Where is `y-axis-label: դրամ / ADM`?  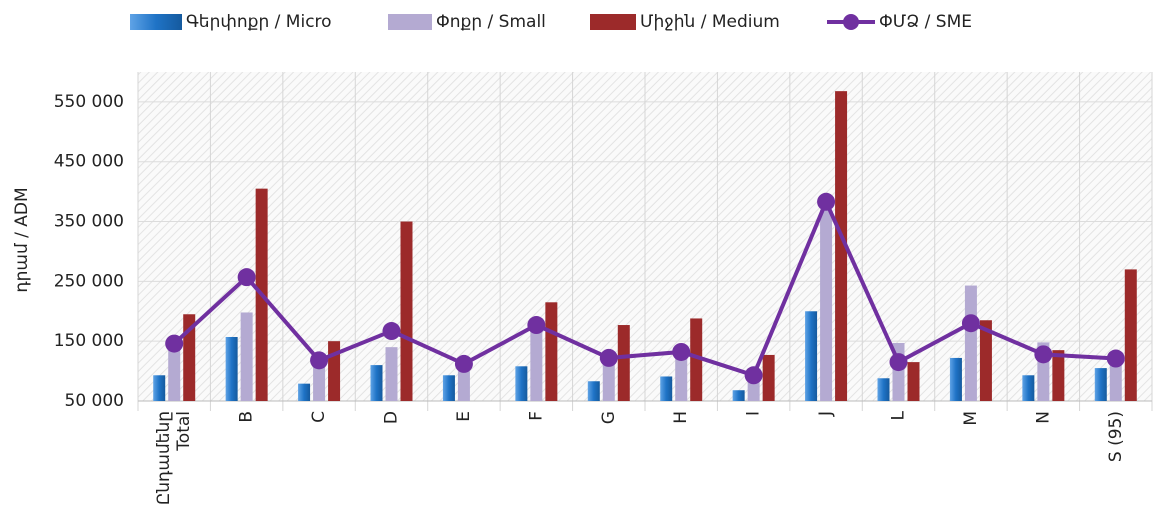
y-axis-label: դրամ / ADM is located at coordinates (22, 239).